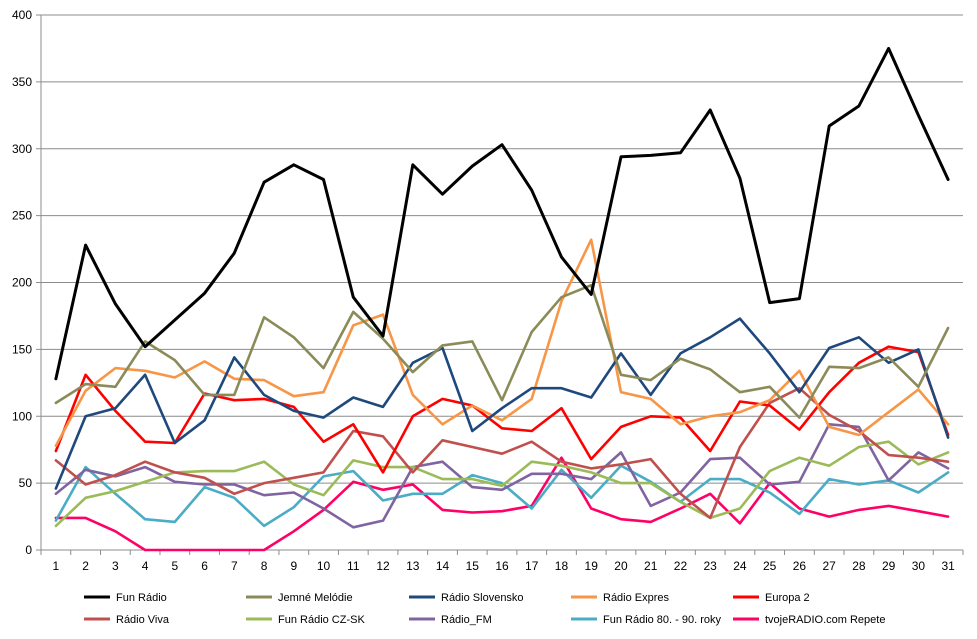  I want to click on legend-label: Rádio_FM, so click(466, 620).